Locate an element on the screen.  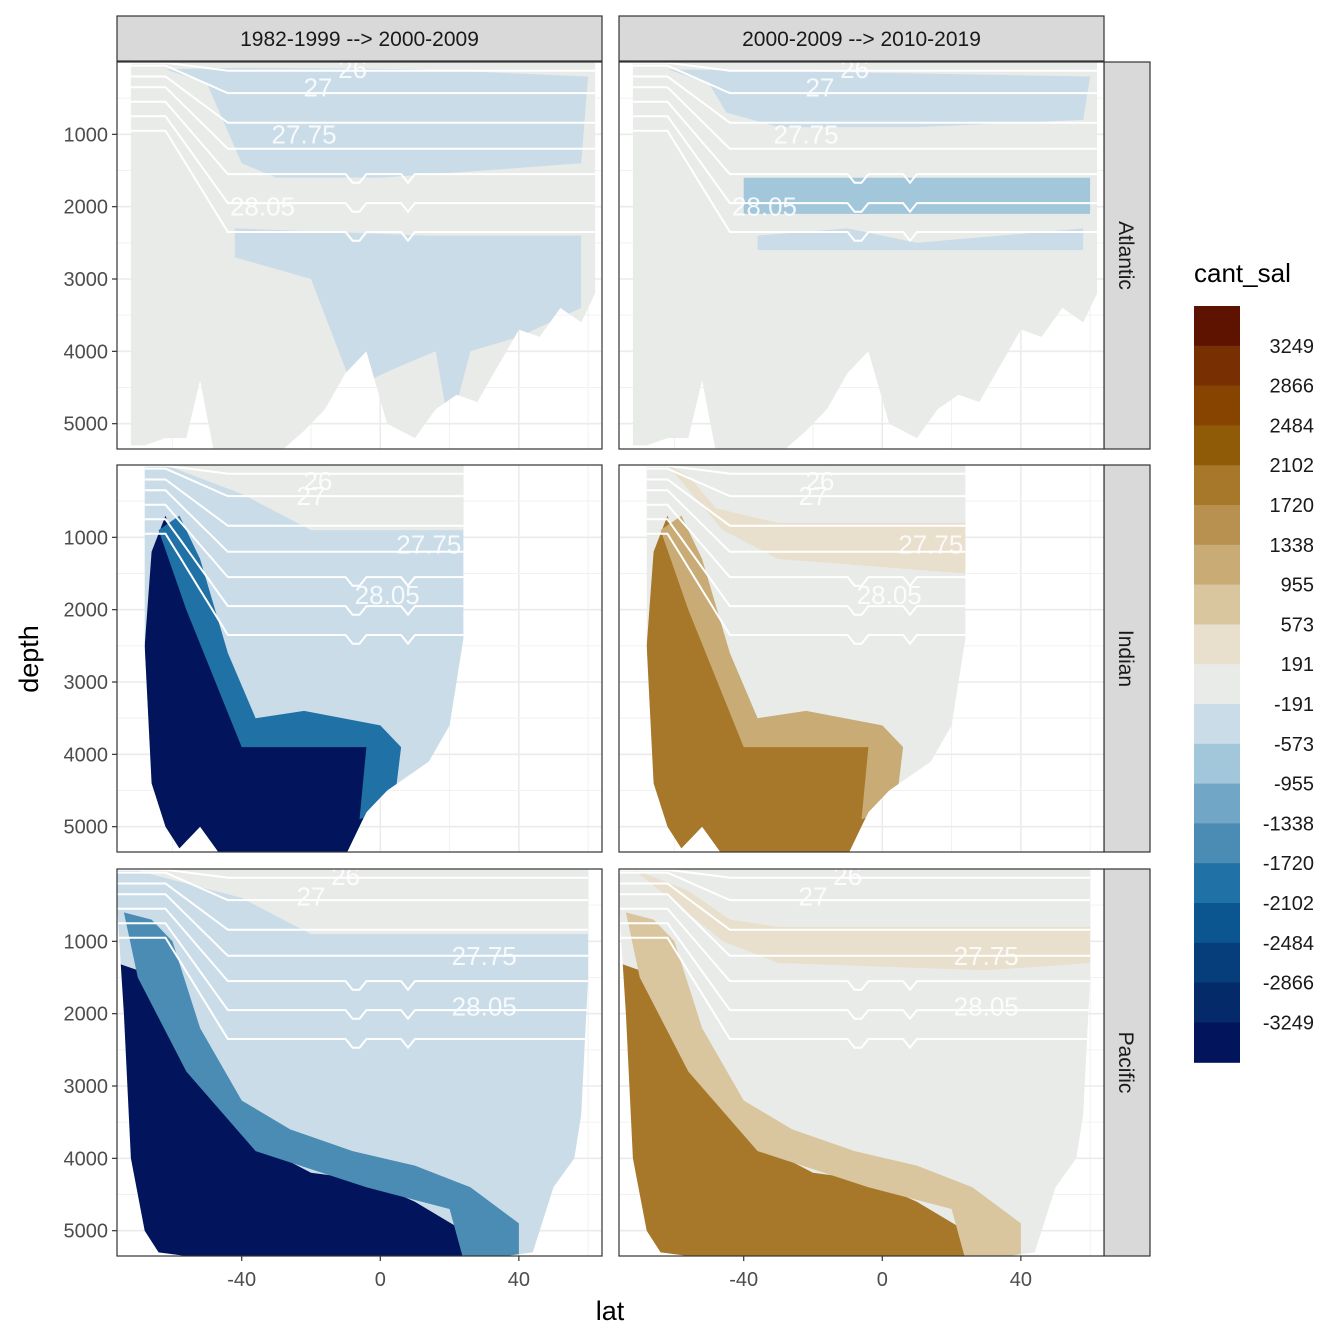
column-strip-label: 1982-1999 --> 2000-2009 is located at coordinates (359, 39).